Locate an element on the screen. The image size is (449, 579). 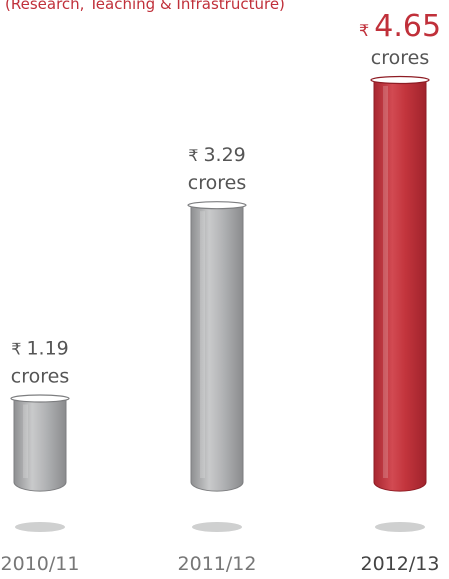
chart-subtitle: (Research, Teaching & Infrastructure) is located at coordinates (145, 6).